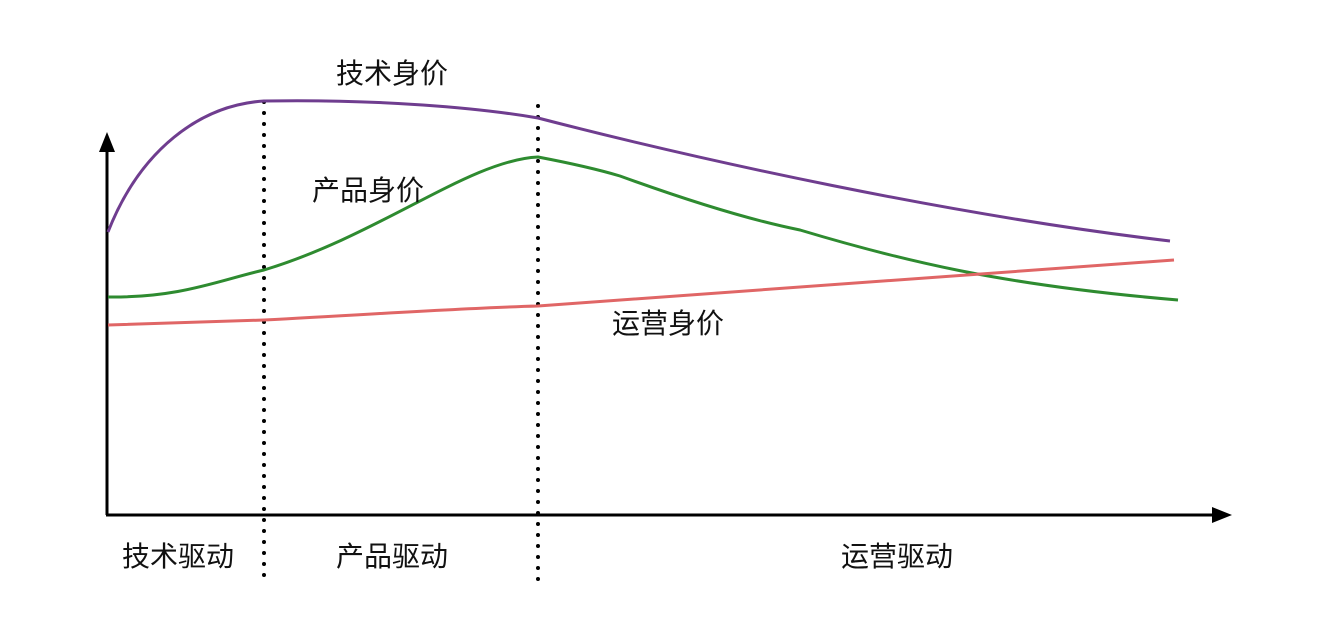  What do you see at coordinates (897, 556) in the screenshot?
I see `phase-label: 运营驱动` at bounding box center [897, 556].